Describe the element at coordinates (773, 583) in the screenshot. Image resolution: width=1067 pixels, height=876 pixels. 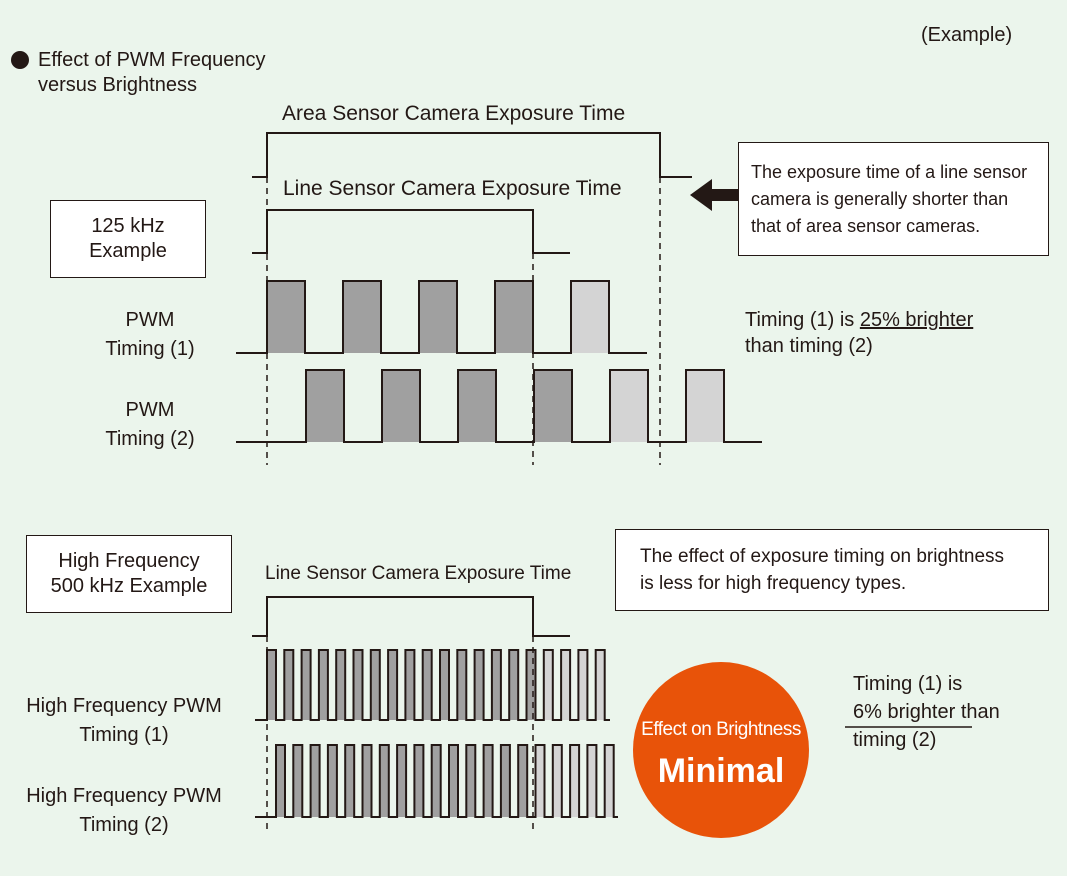
I see `callout-line2: is less for high frequency types.` at that location.